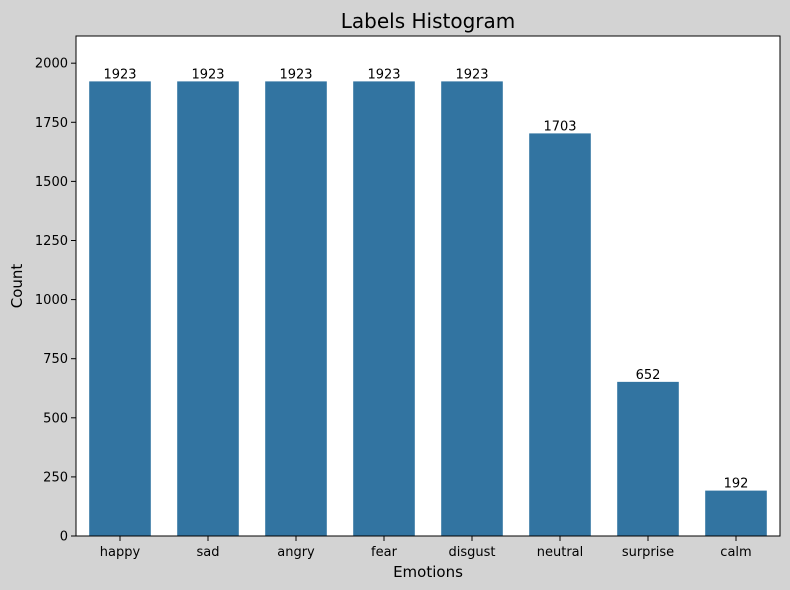 The width and height of the screenshot is (790, 590). Describe the element at coordinates (120, 308) in the screenshot. I see `bar-happy` at that location.